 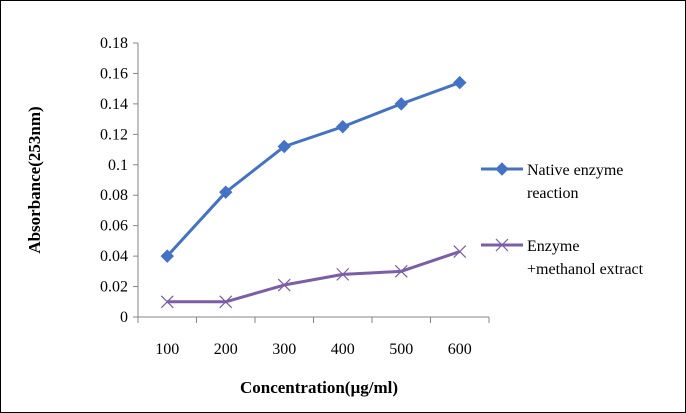 What do you see at coordinates (114, 104) in the screenshot?
I see `y-tick-label: 0.14` at bounding box center [114, 104].